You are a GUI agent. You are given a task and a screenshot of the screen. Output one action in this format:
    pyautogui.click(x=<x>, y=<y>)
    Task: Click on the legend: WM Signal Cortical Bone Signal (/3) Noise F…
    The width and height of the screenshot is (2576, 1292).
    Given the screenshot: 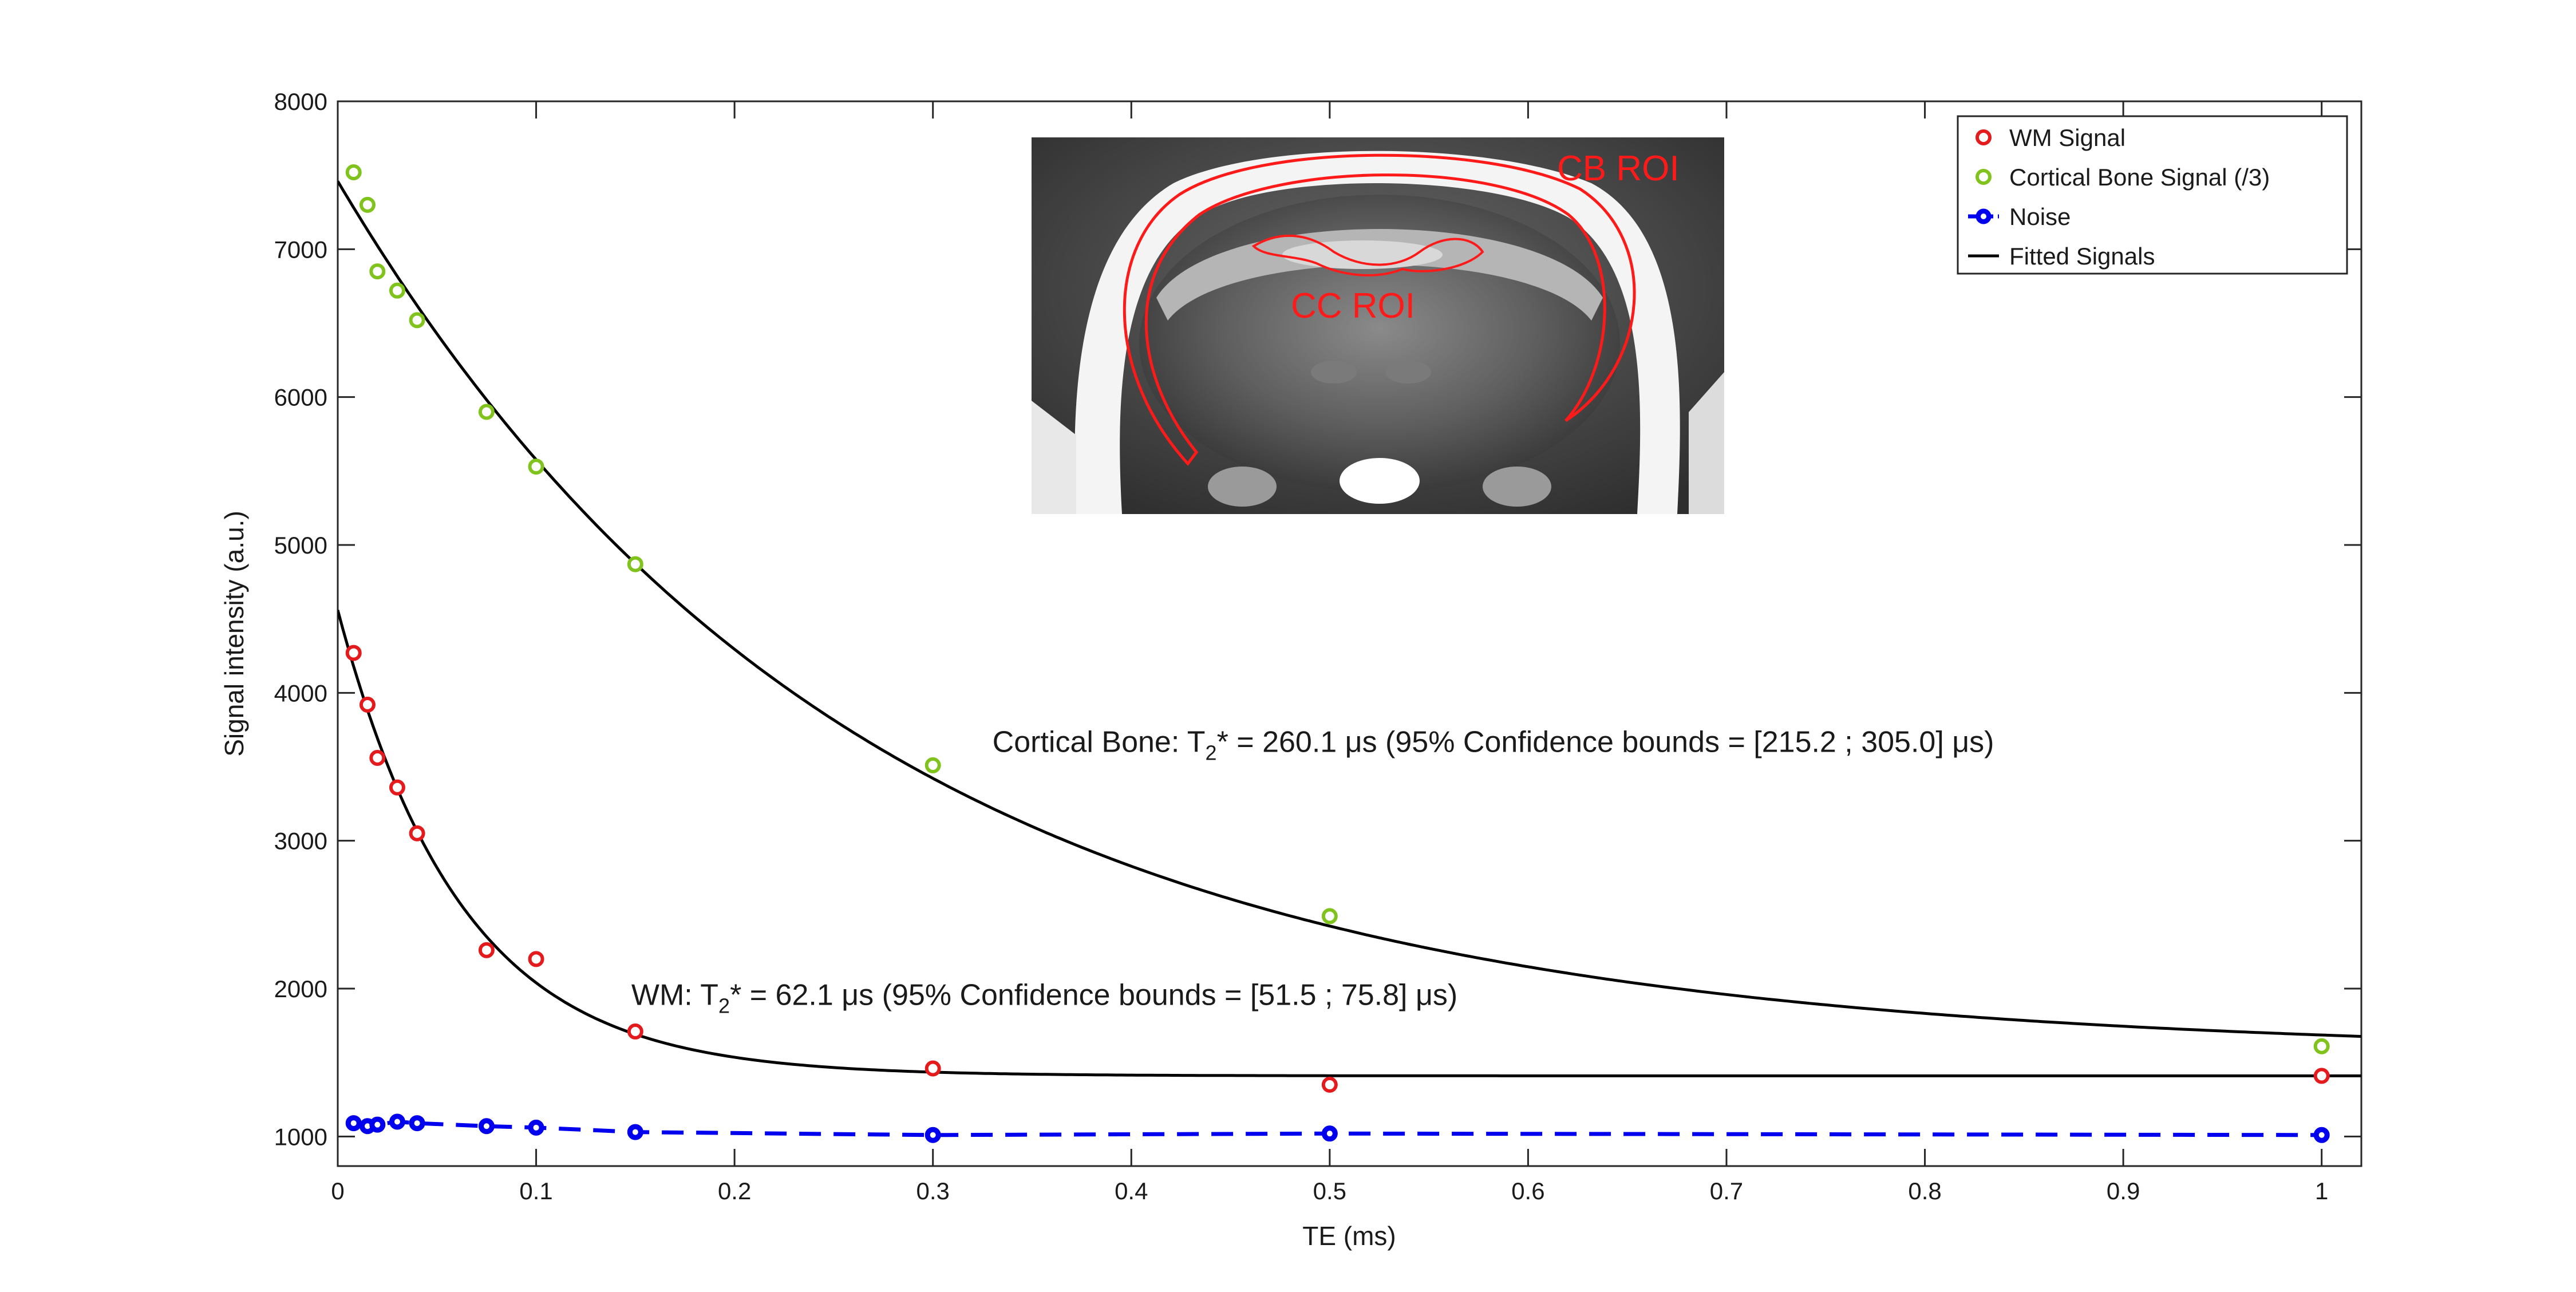 What is the action you would take?
    pyautogui.click(x=2152, y=195)
    